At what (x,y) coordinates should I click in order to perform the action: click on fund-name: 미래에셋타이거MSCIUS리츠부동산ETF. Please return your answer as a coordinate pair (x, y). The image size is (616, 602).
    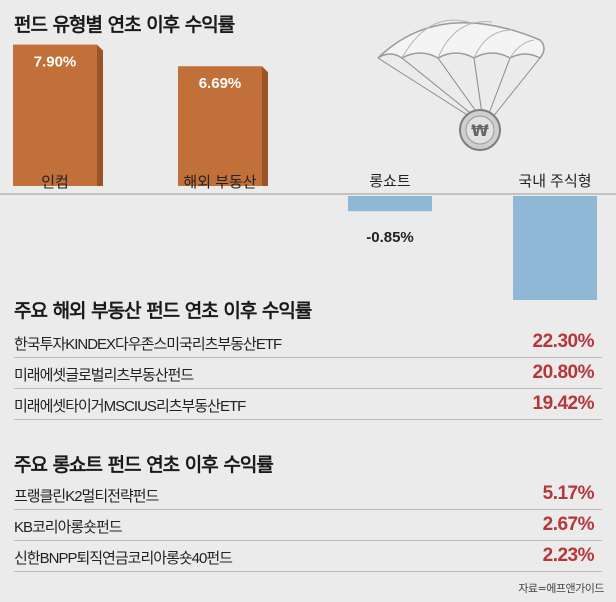
    Looking at the image, I should click on (130, 406).